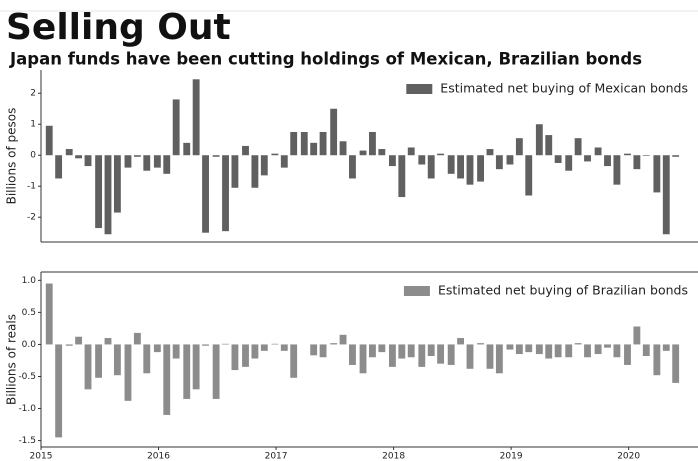  Describe the element at coordinates (27, 409) in the screenshot. I see `y-tick-label: -1.0` at that location.